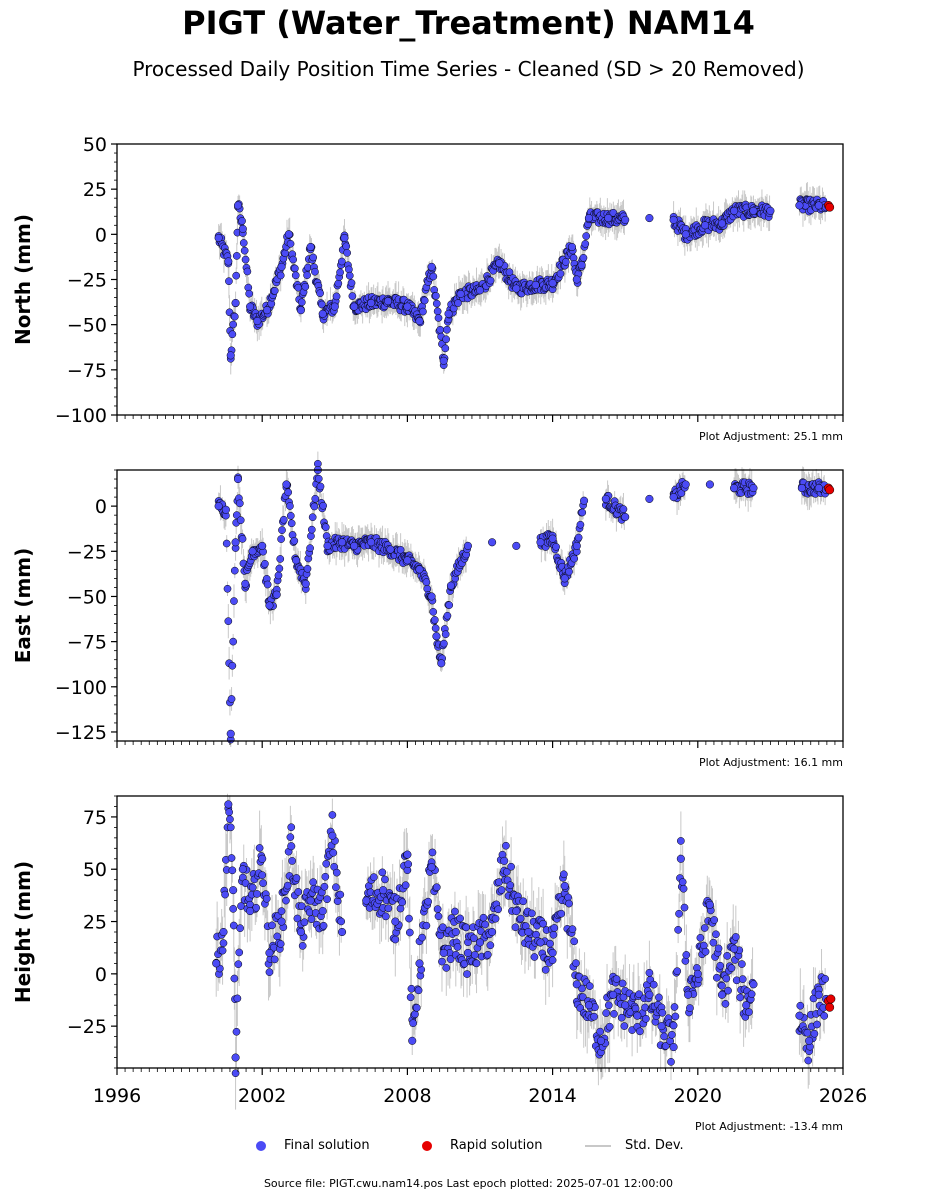 This screenshot has width=937, height=1200. I want to click on y-tick-label: 0, so click(101, 235).